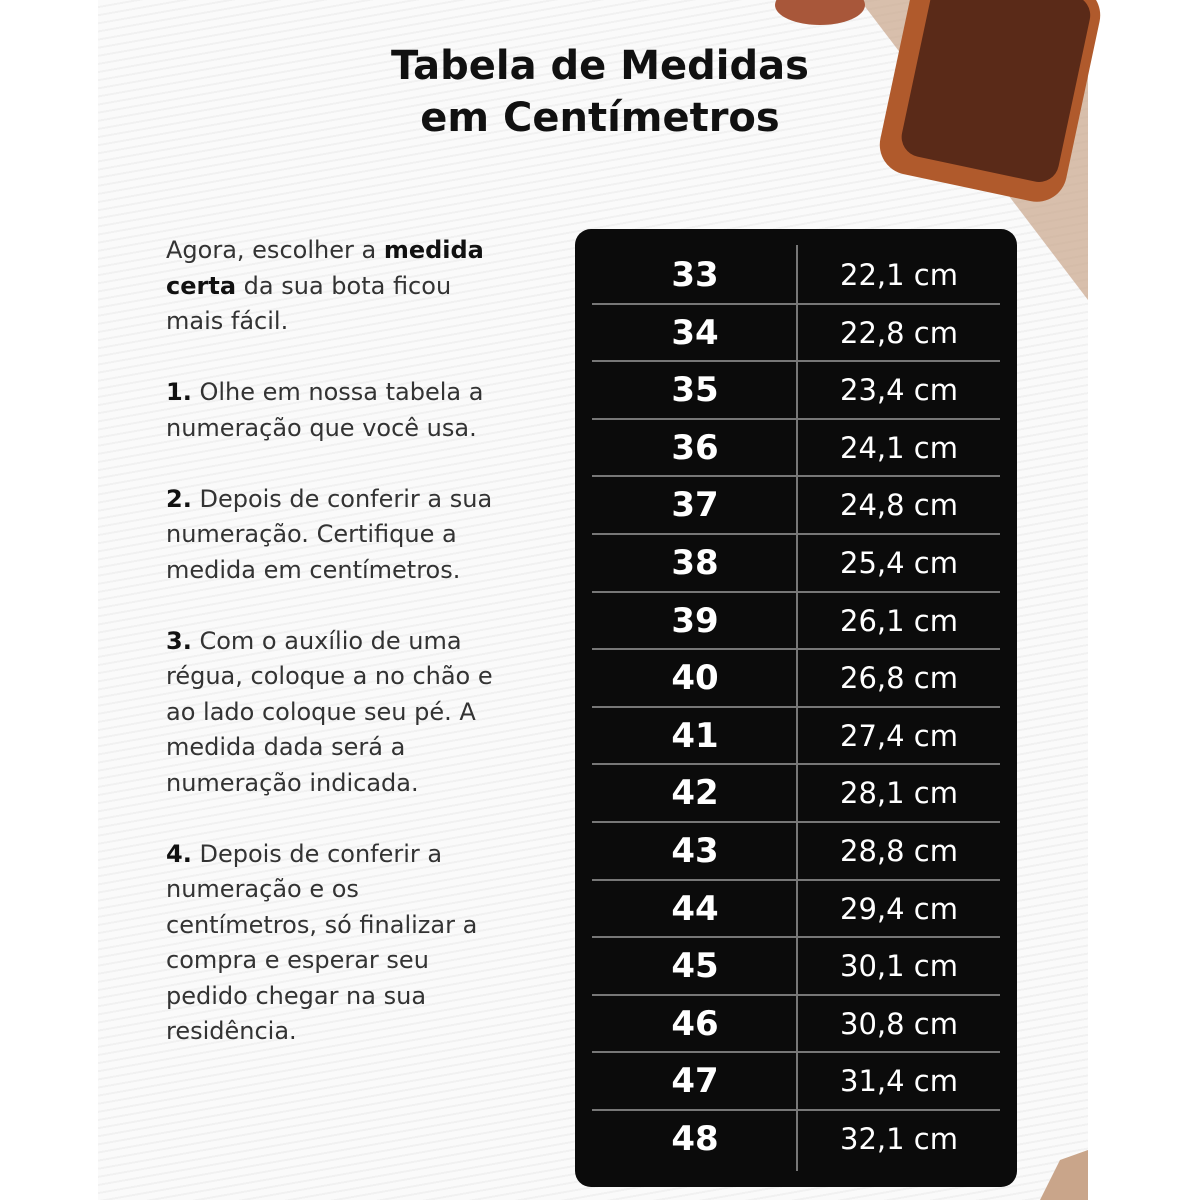  Describe the element at coordinates (899, 447) in the screenshot. I see `length: 24,1 cm` at that location.